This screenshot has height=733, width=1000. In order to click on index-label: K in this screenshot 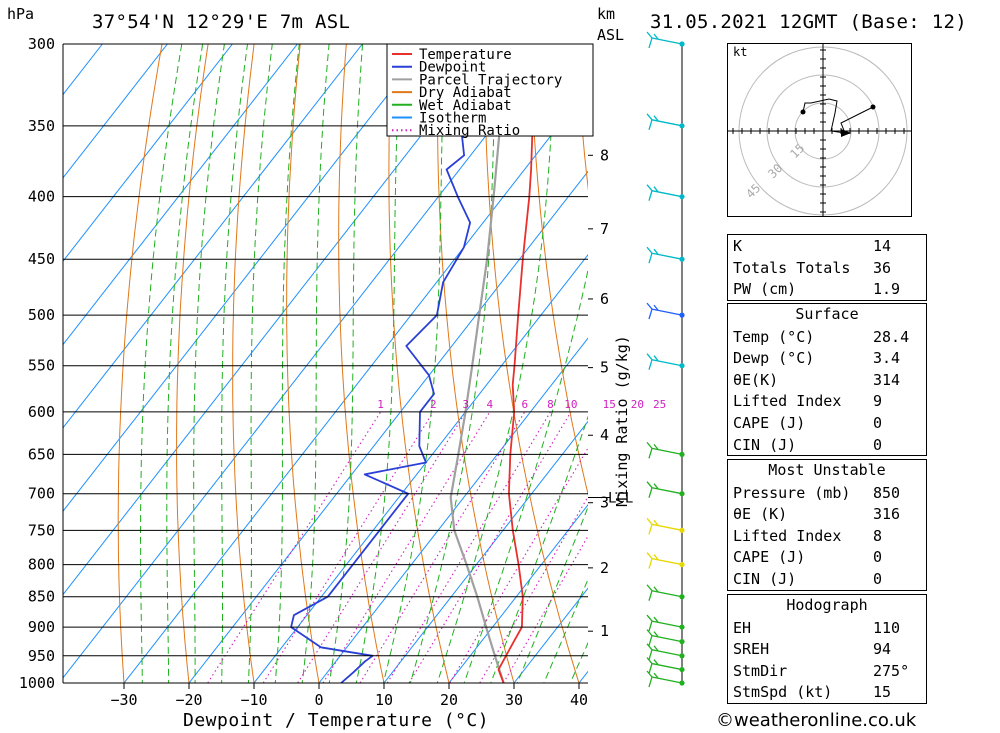, I will do `click(738, 246)`.